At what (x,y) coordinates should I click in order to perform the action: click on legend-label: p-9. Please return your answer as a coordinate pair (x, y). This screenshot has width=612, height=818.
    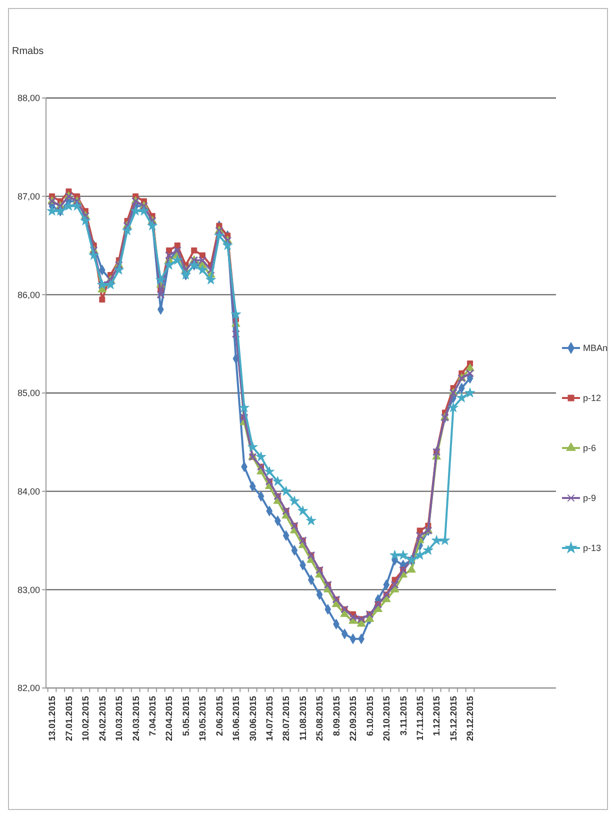
    Looking at the image, I should click on (589, 498).